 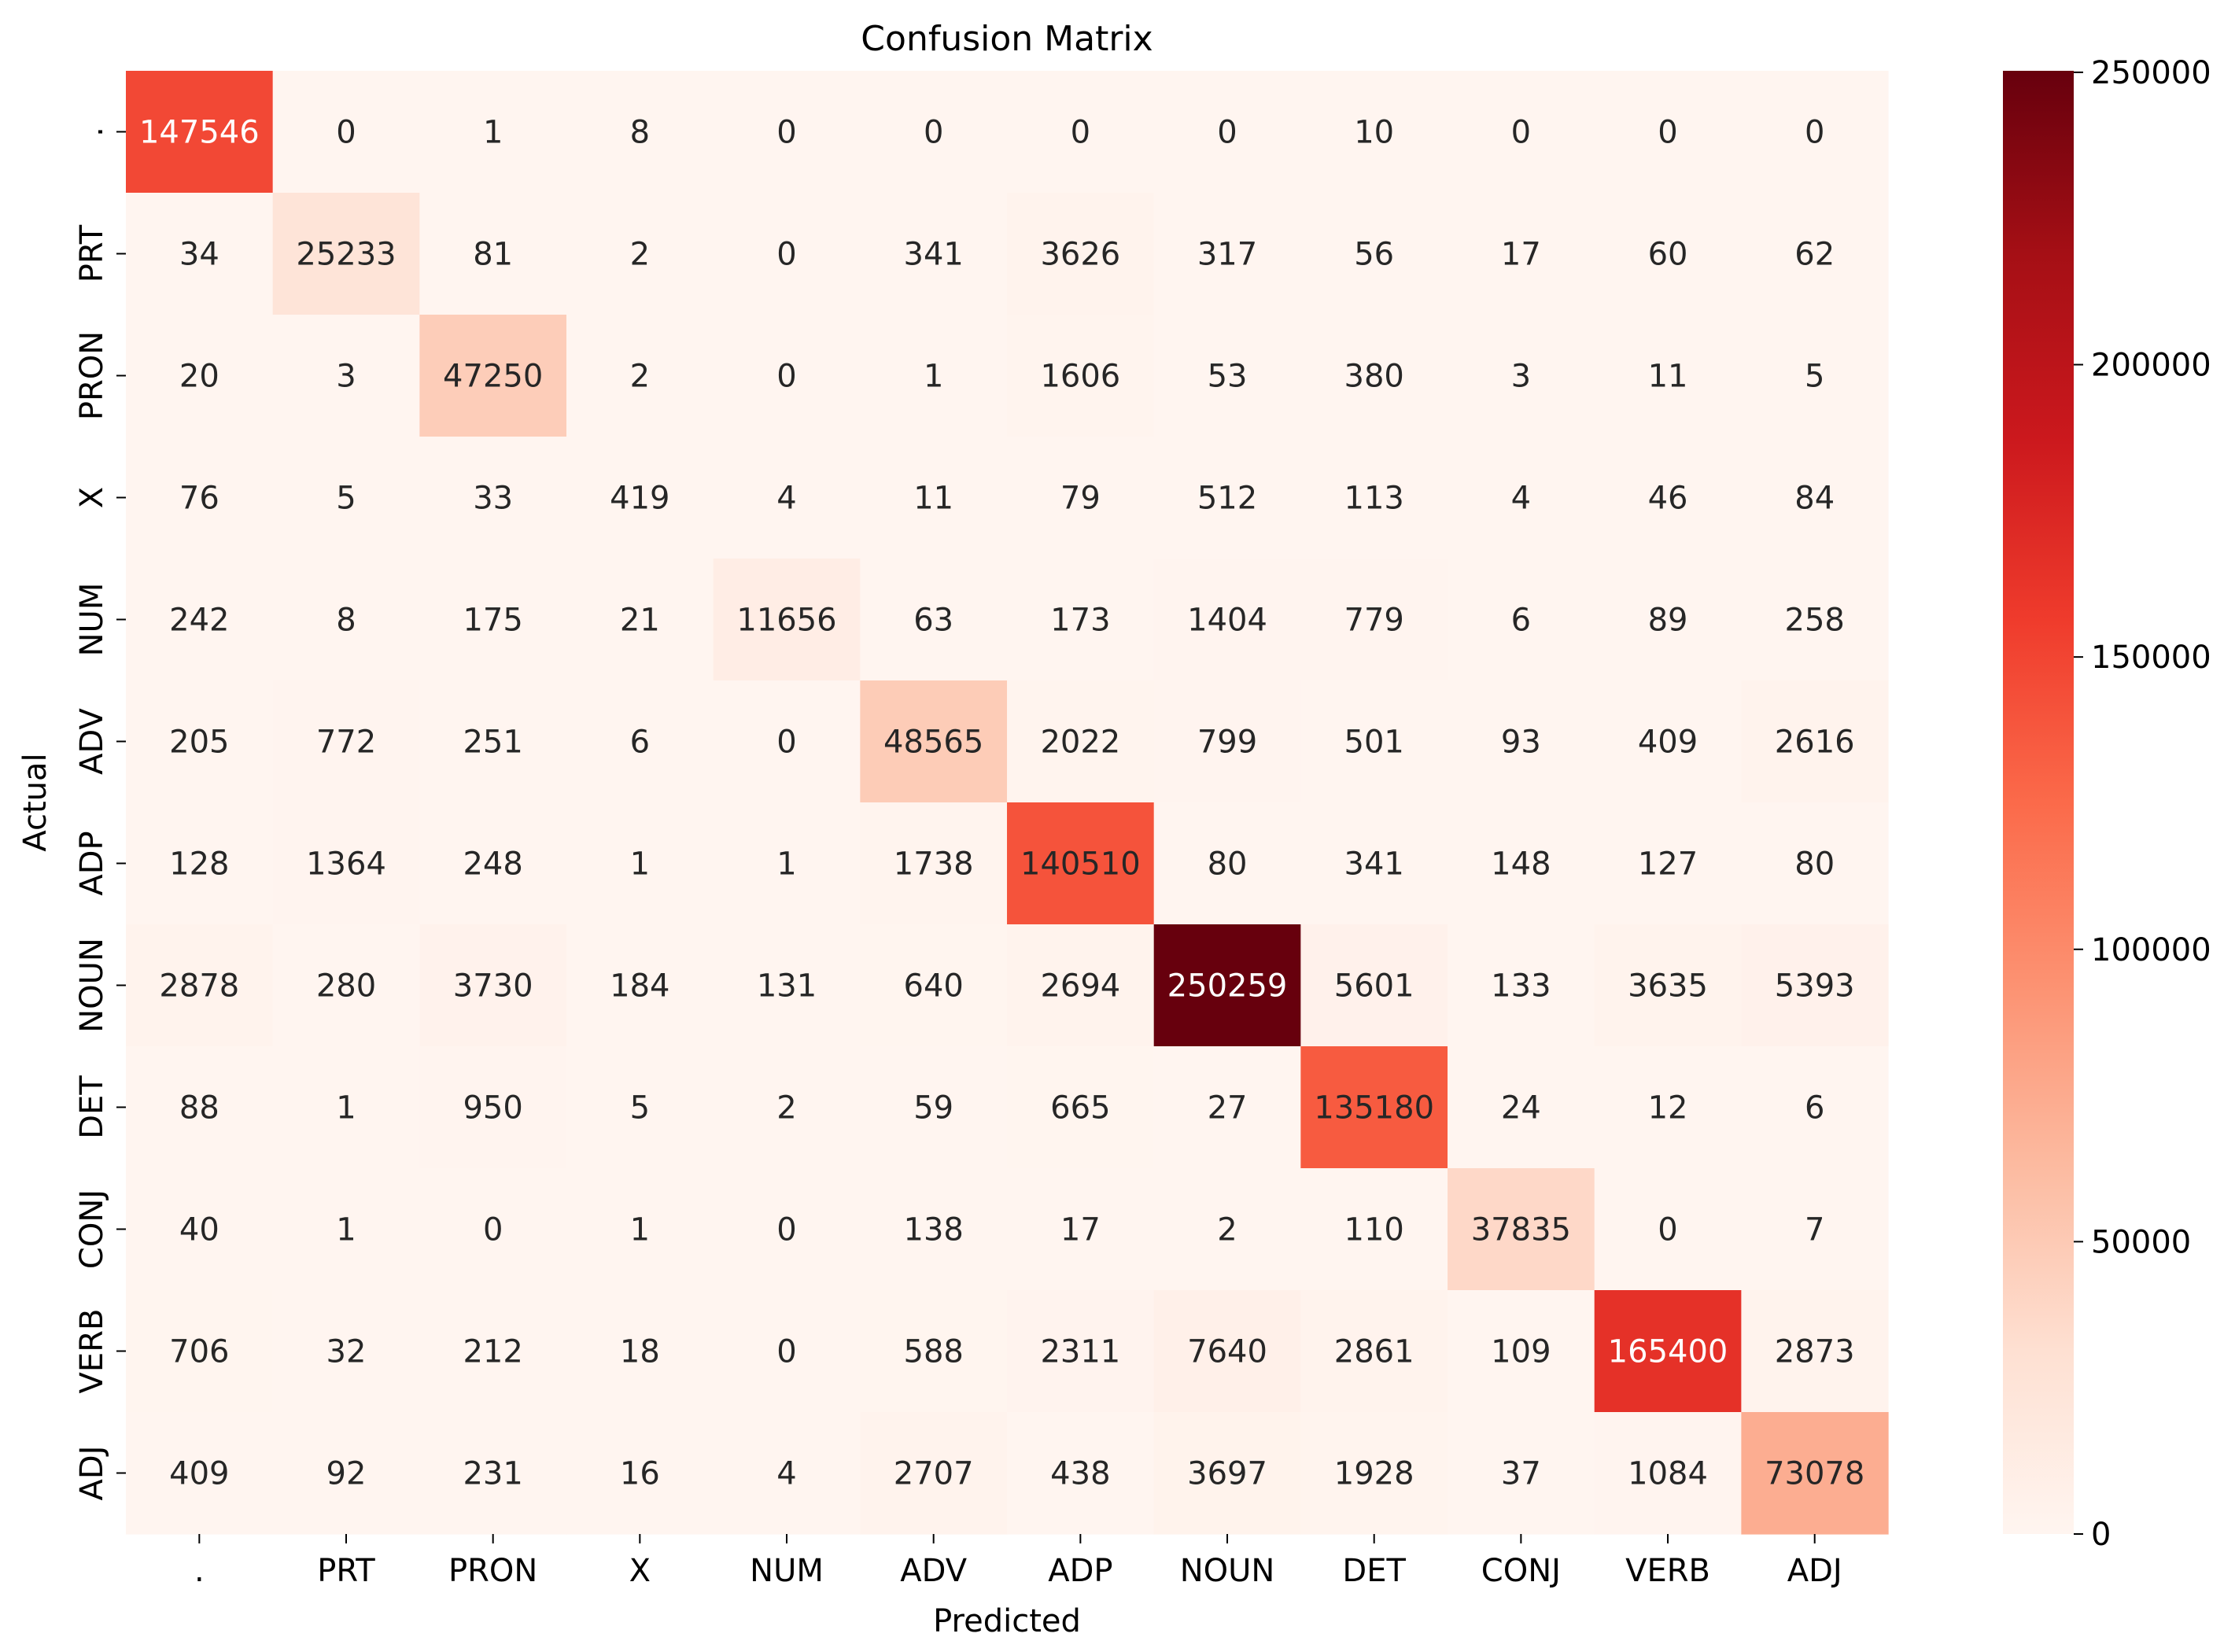 I want to click on cell-value-label: 1928, so click(x=1374, y=1474).